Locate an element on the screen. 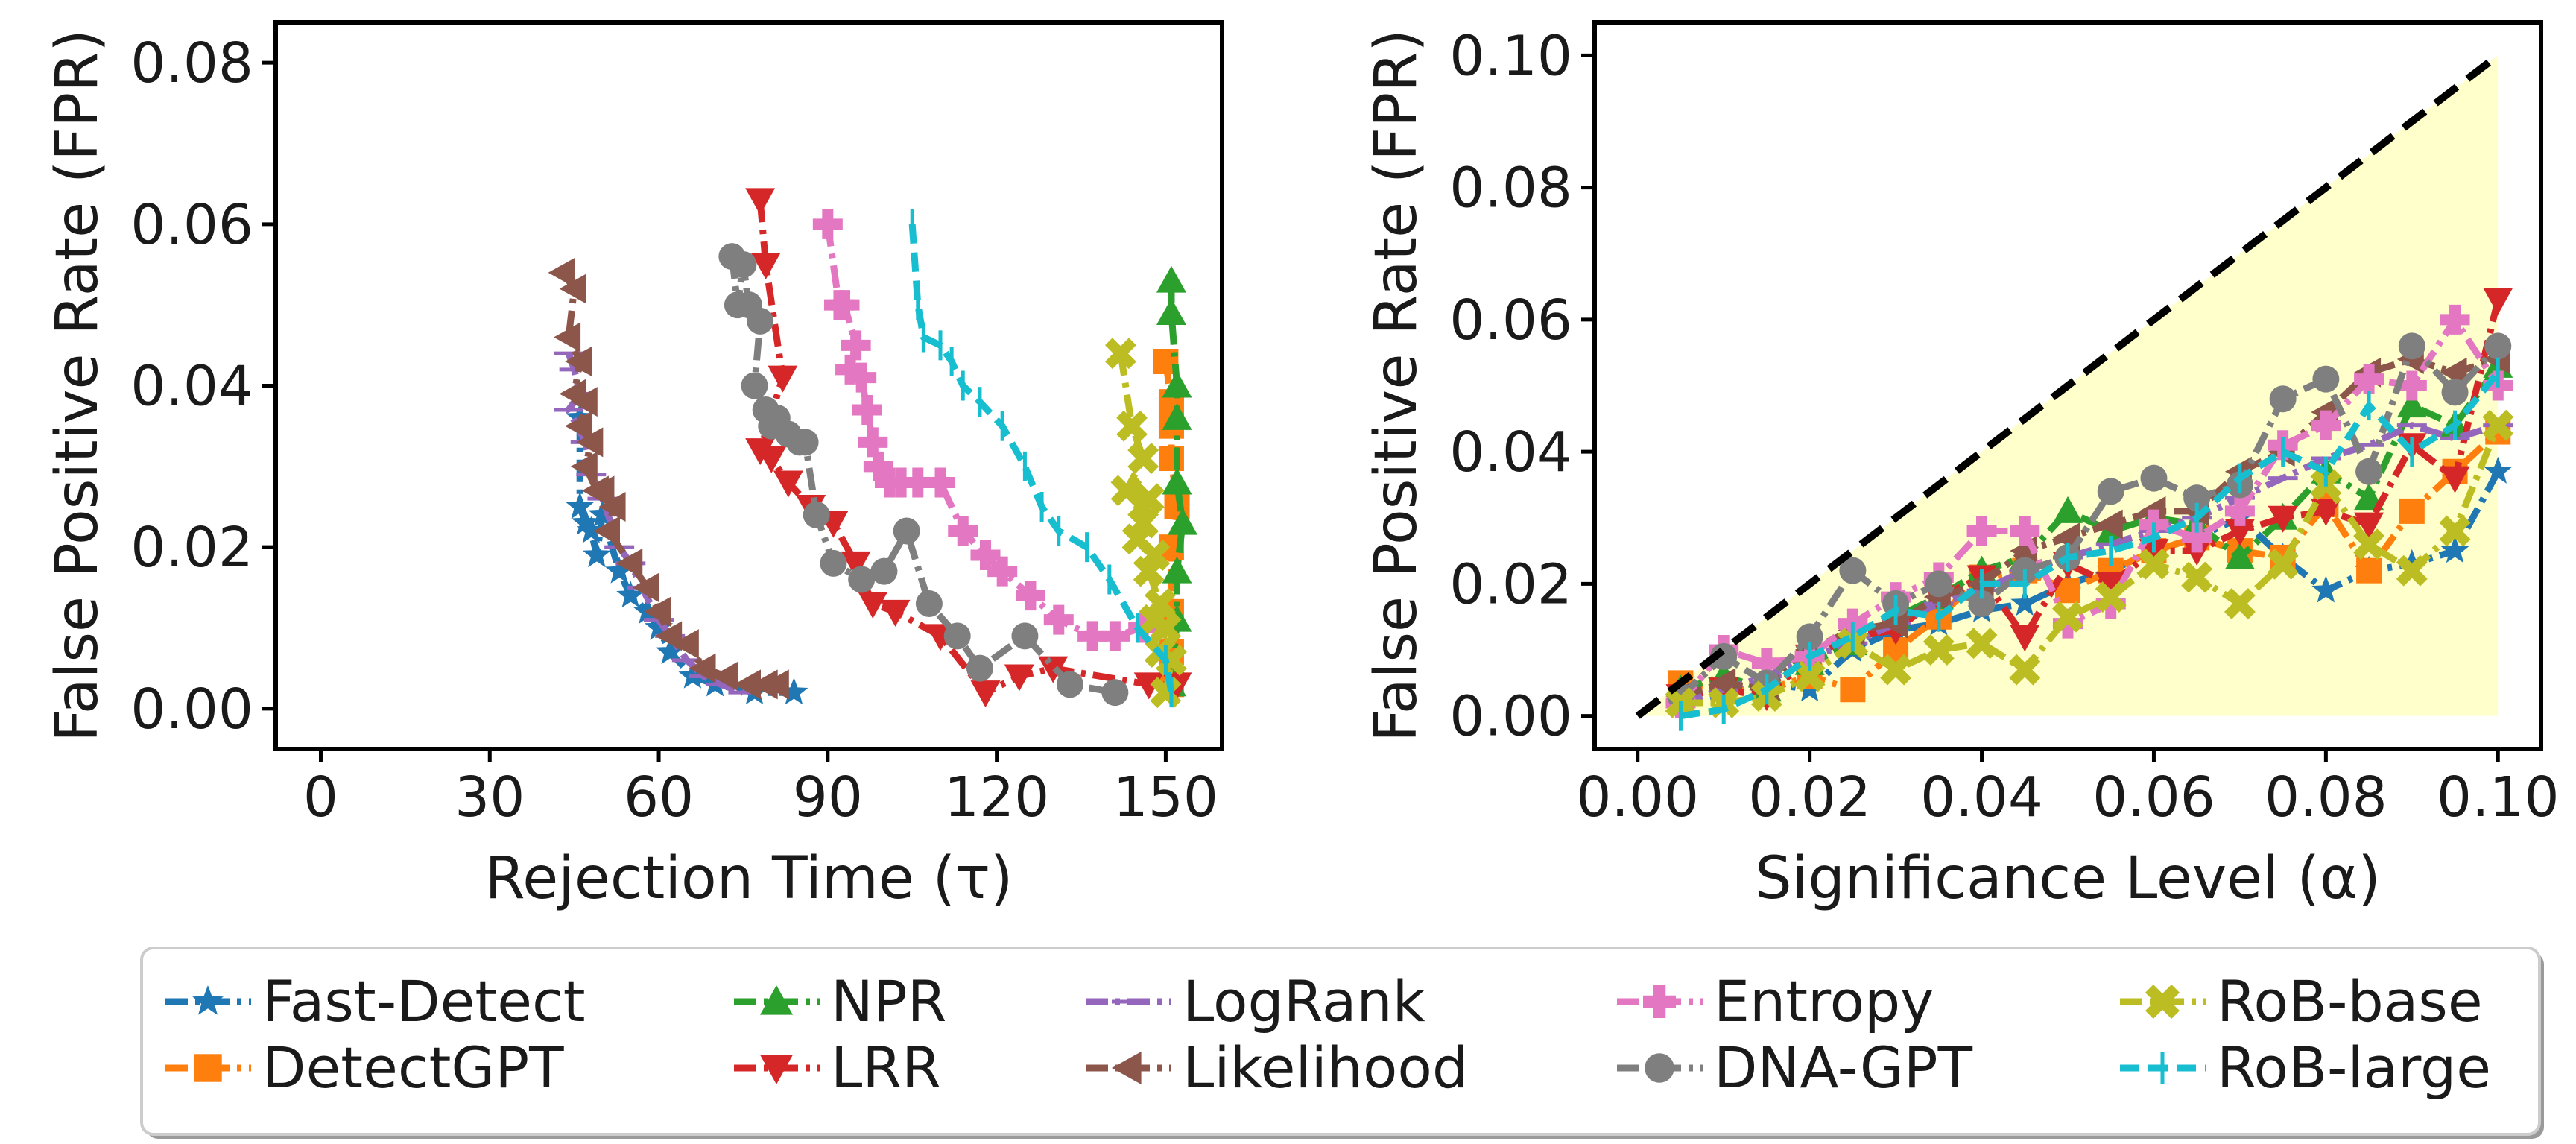  legend-label-logrank: LogRank is located at coordinates (1304, 1001).